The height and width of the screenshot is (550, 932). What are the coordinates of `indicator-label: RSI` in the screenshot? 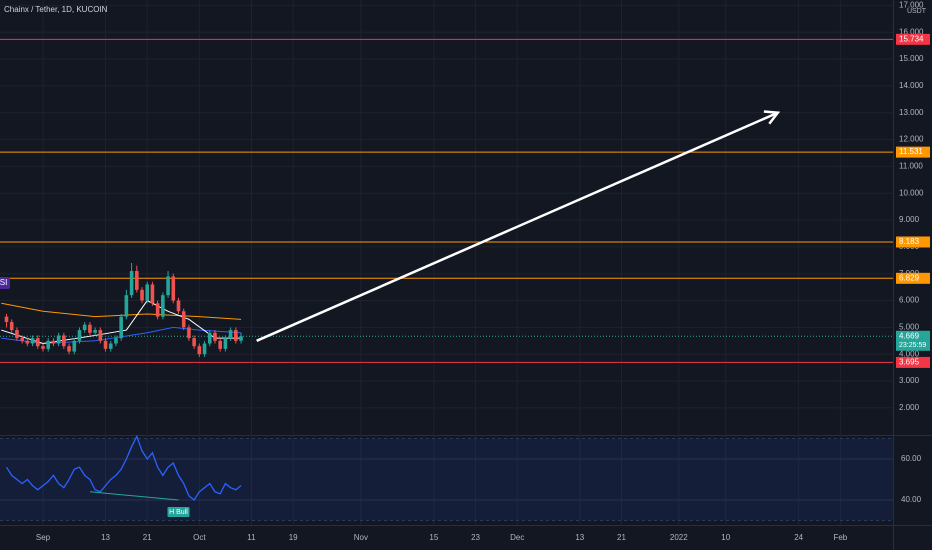 It's located at (3, 282).